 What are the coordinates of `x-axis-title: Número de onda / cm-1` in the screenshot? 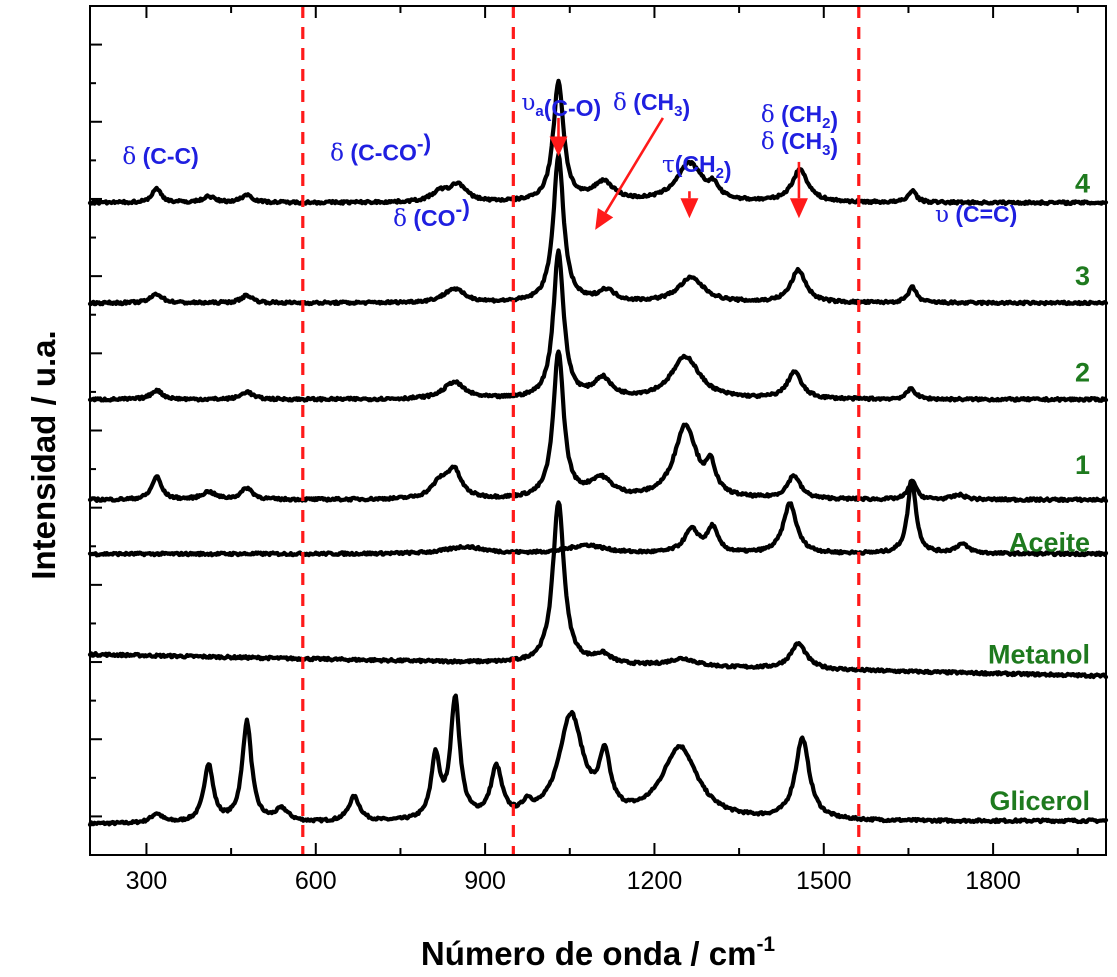 It's located at (598, 952).